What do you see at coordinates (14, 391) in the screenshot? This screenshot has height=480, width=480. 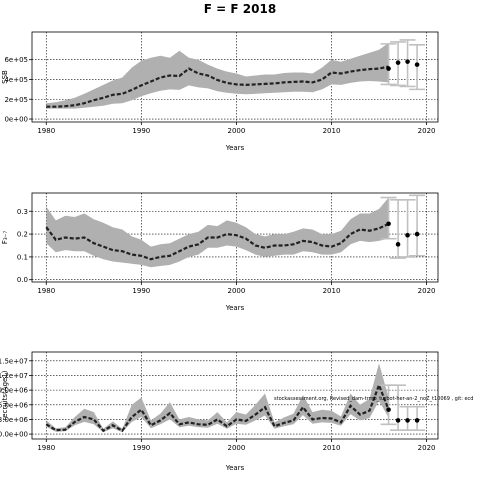 I see `y-tick-label: 9.0e+06` at bounding box center [14, 391].